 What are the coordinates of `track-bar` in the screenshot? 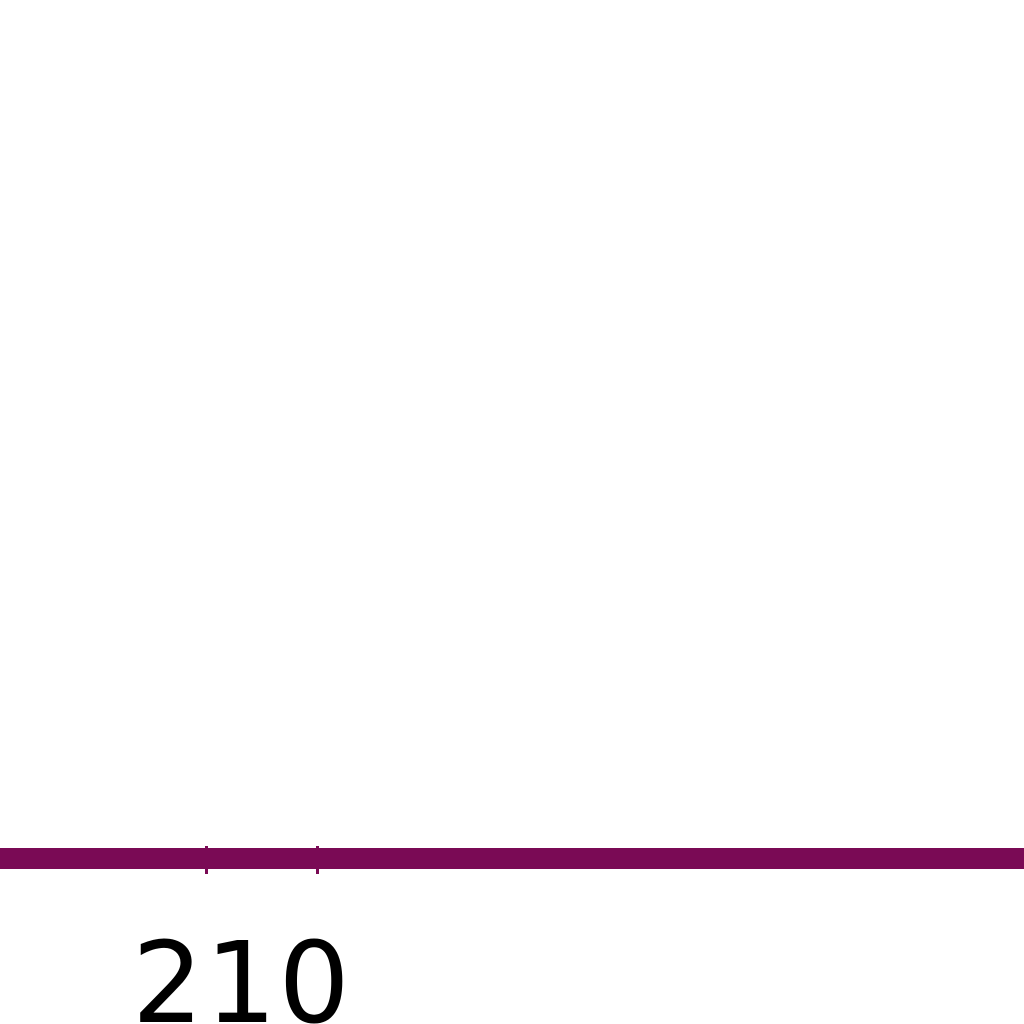 It's located at (512, 858).